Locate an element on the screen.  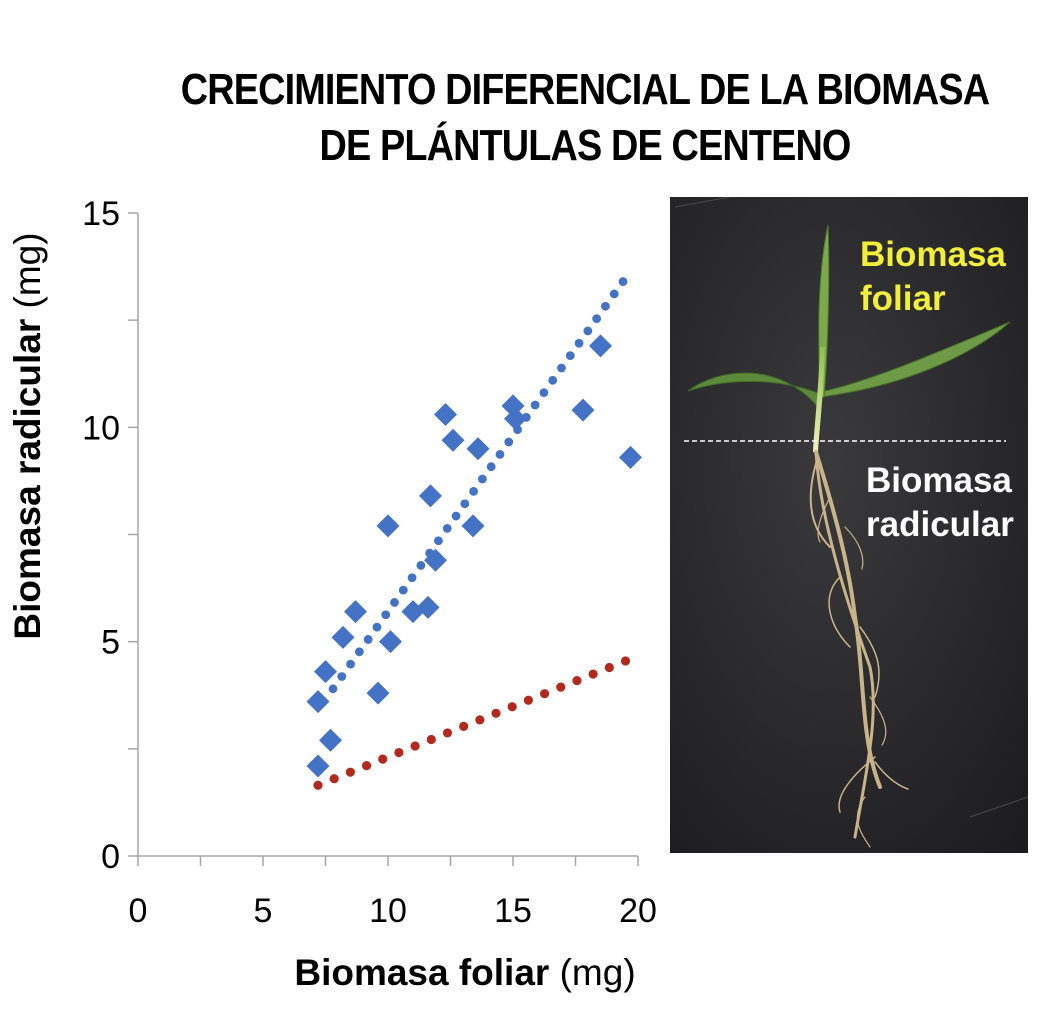
y-tick-label: 10 is located at coordinates (101, 428).